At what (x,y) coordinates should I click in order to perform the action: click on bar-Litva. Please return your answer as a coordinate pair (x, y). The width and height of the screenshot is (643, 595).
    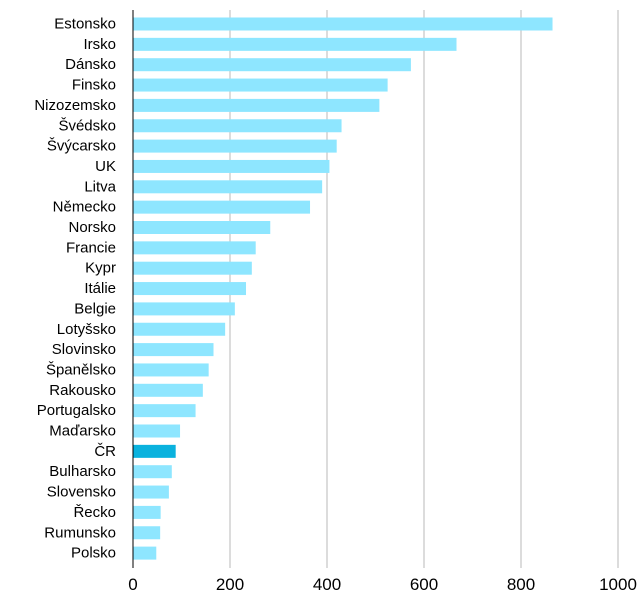
    Looking at the image, I should click on (228, 187).